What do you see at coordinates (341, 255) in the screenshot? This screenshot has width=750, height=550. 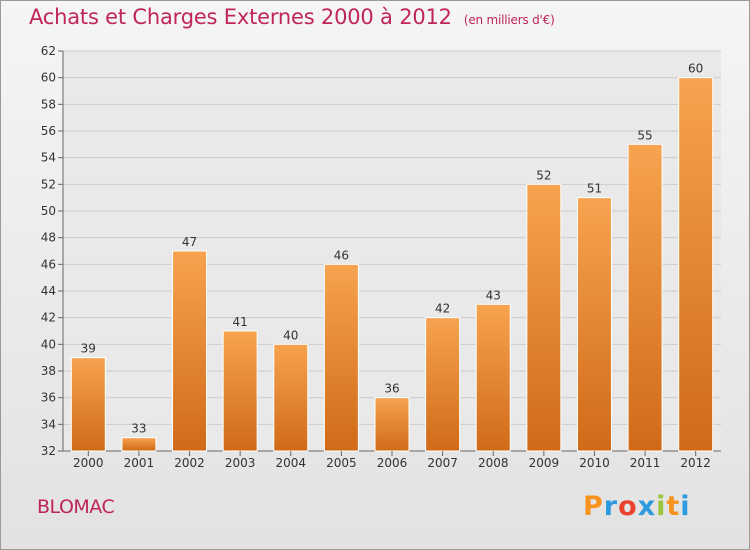 I see `data-label: 46` at bounding box center [341, 255].